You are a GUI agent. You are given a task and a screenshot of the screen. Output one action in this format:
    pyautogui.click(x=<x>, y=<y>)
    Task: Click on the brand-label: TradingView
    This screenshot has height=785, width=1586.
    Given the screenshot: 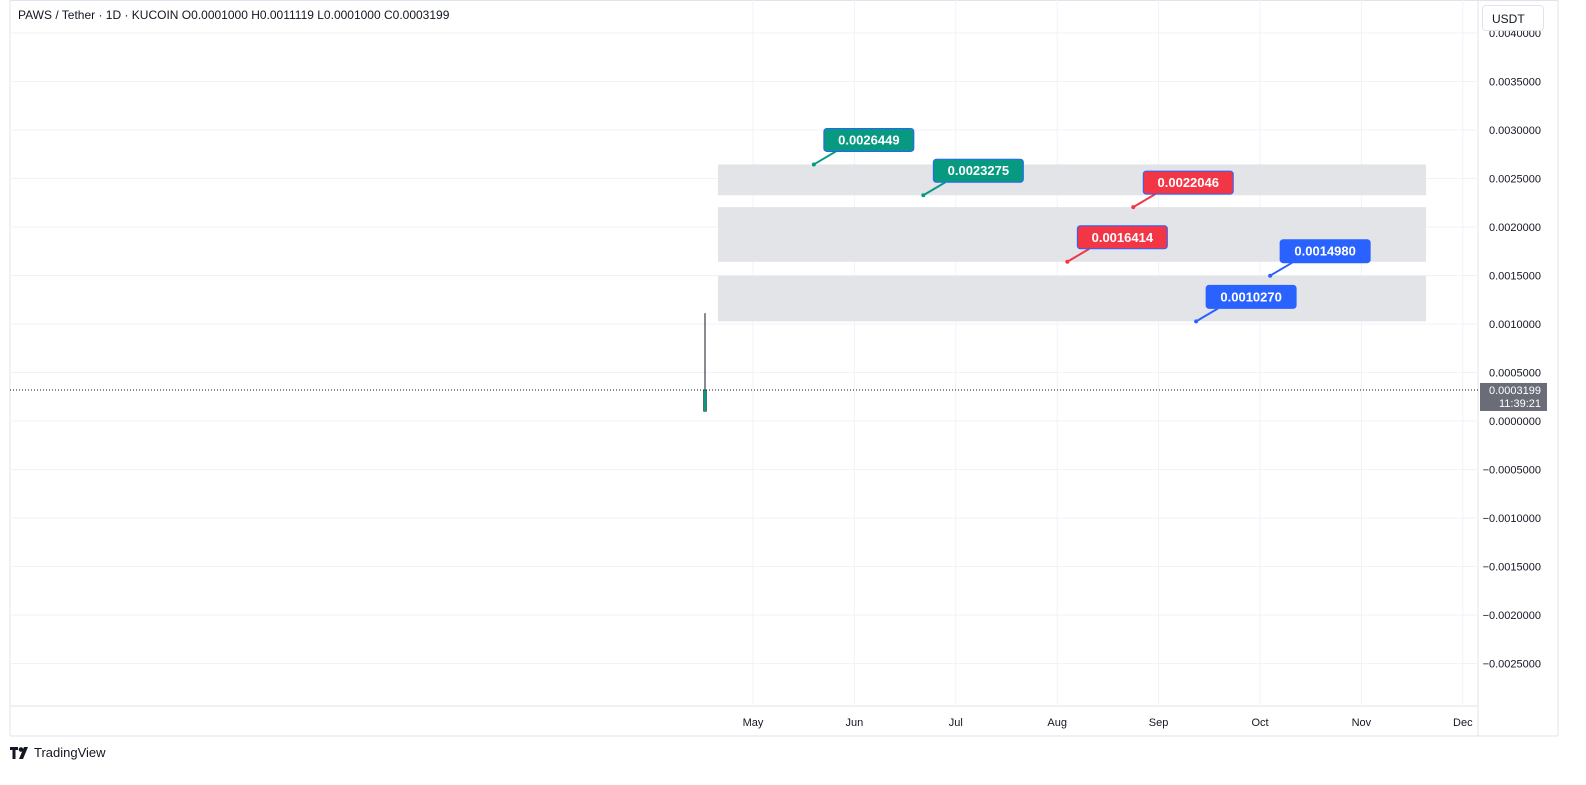 What is the action you would take?
    pyautogui.click(x=70, y=752)
    